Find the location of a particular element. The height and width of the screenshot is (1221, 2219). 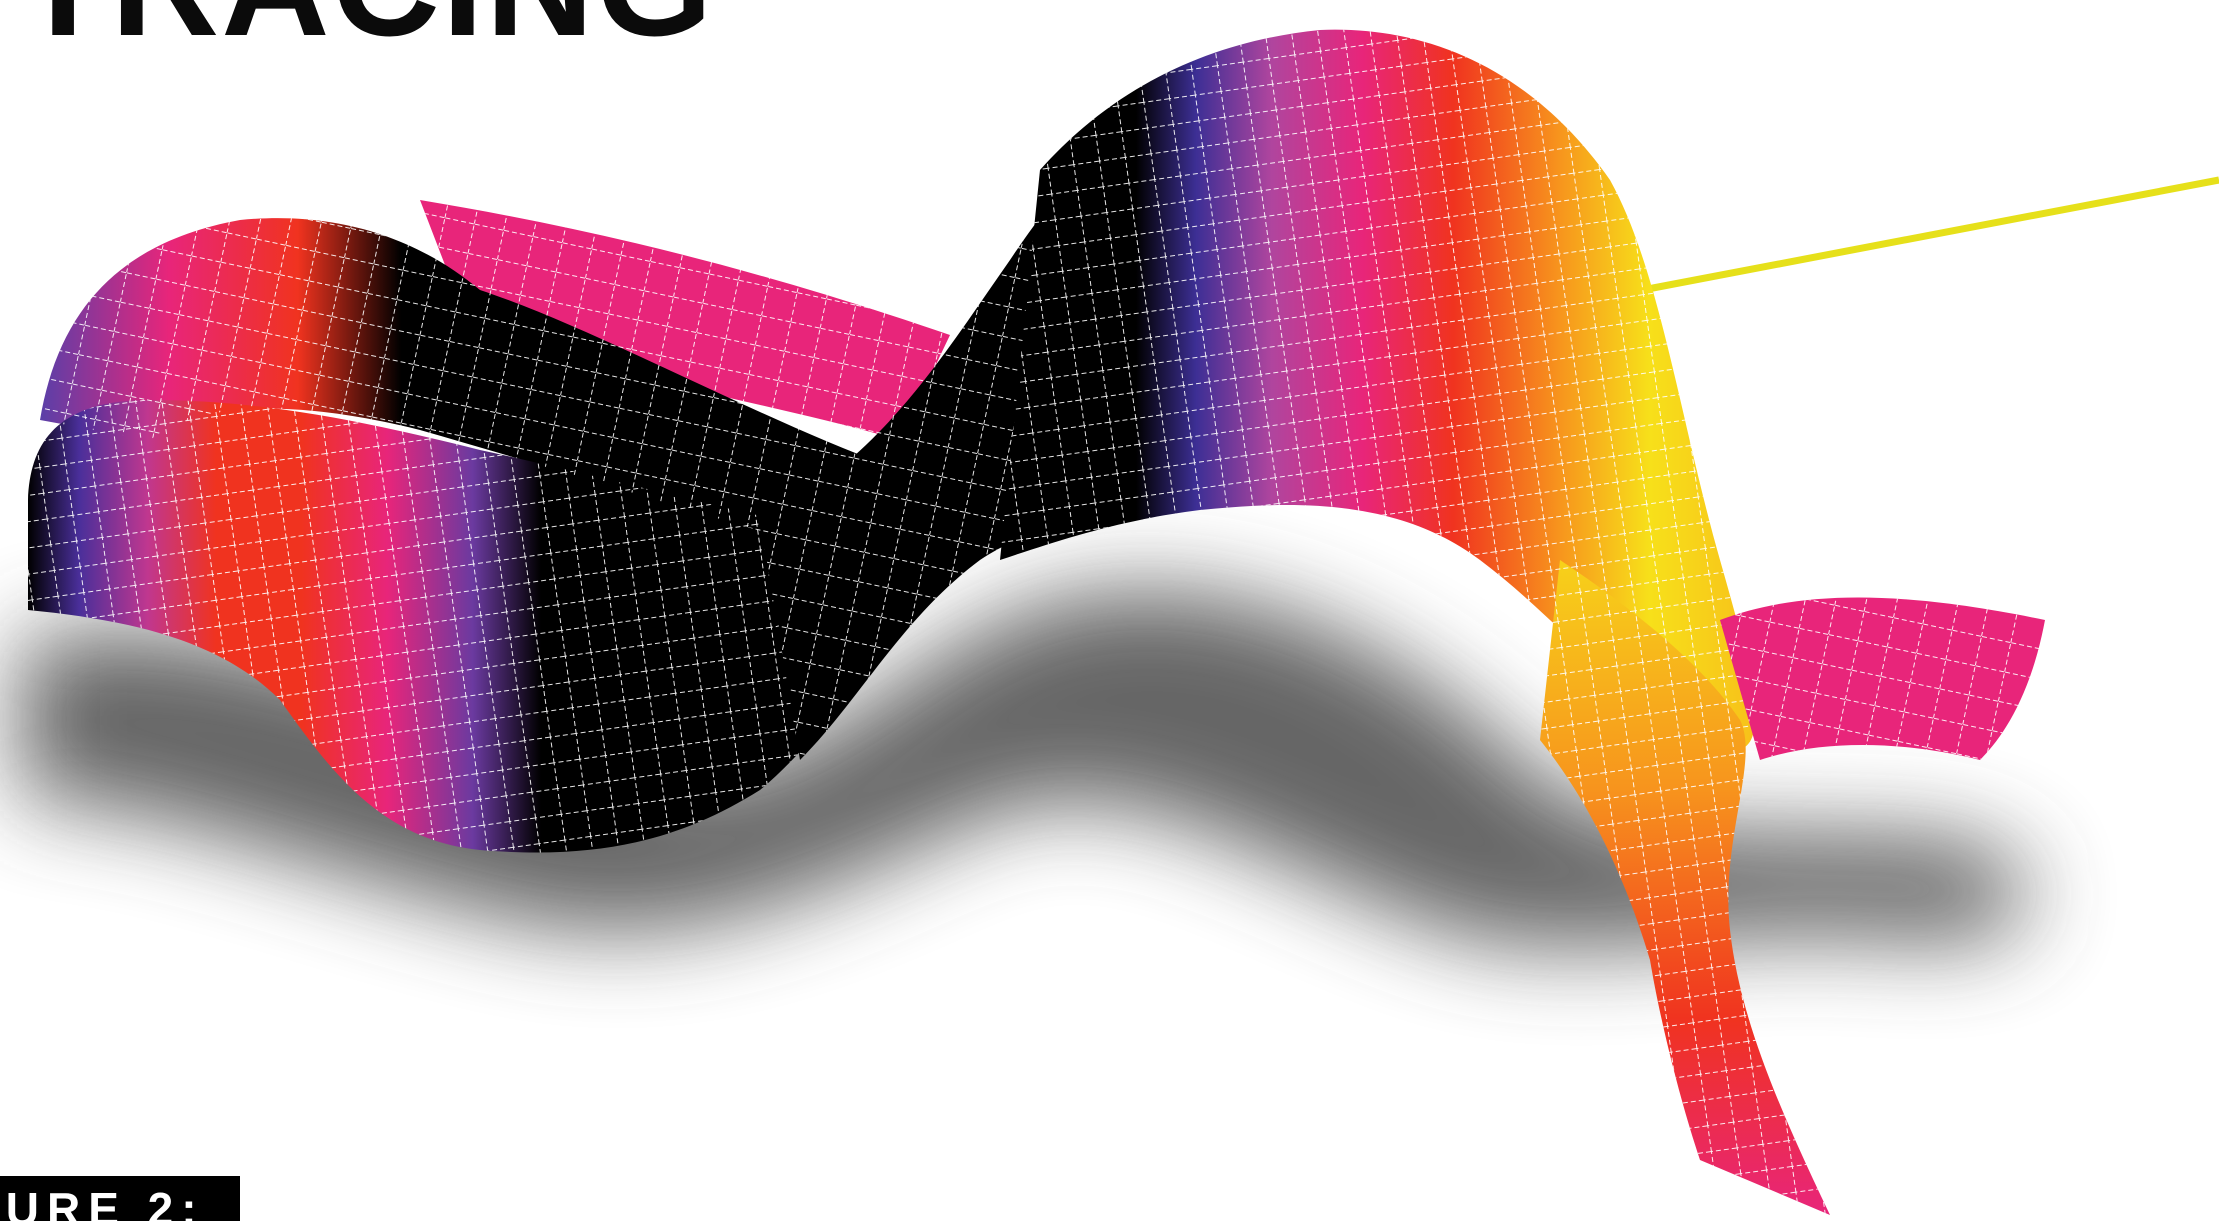

figure-label-text: GURE 2: is located at coordinates (102, 1202).